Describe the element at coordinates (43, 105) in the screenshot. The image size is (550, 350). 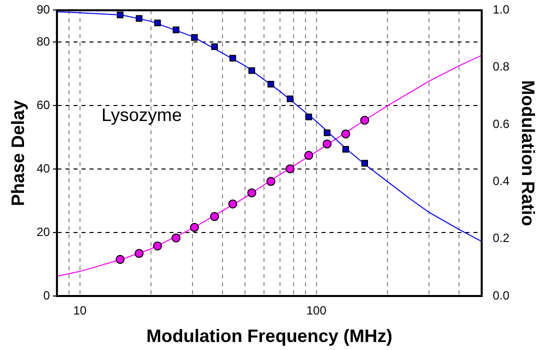
I see `y-tick-label: 60` at that location.